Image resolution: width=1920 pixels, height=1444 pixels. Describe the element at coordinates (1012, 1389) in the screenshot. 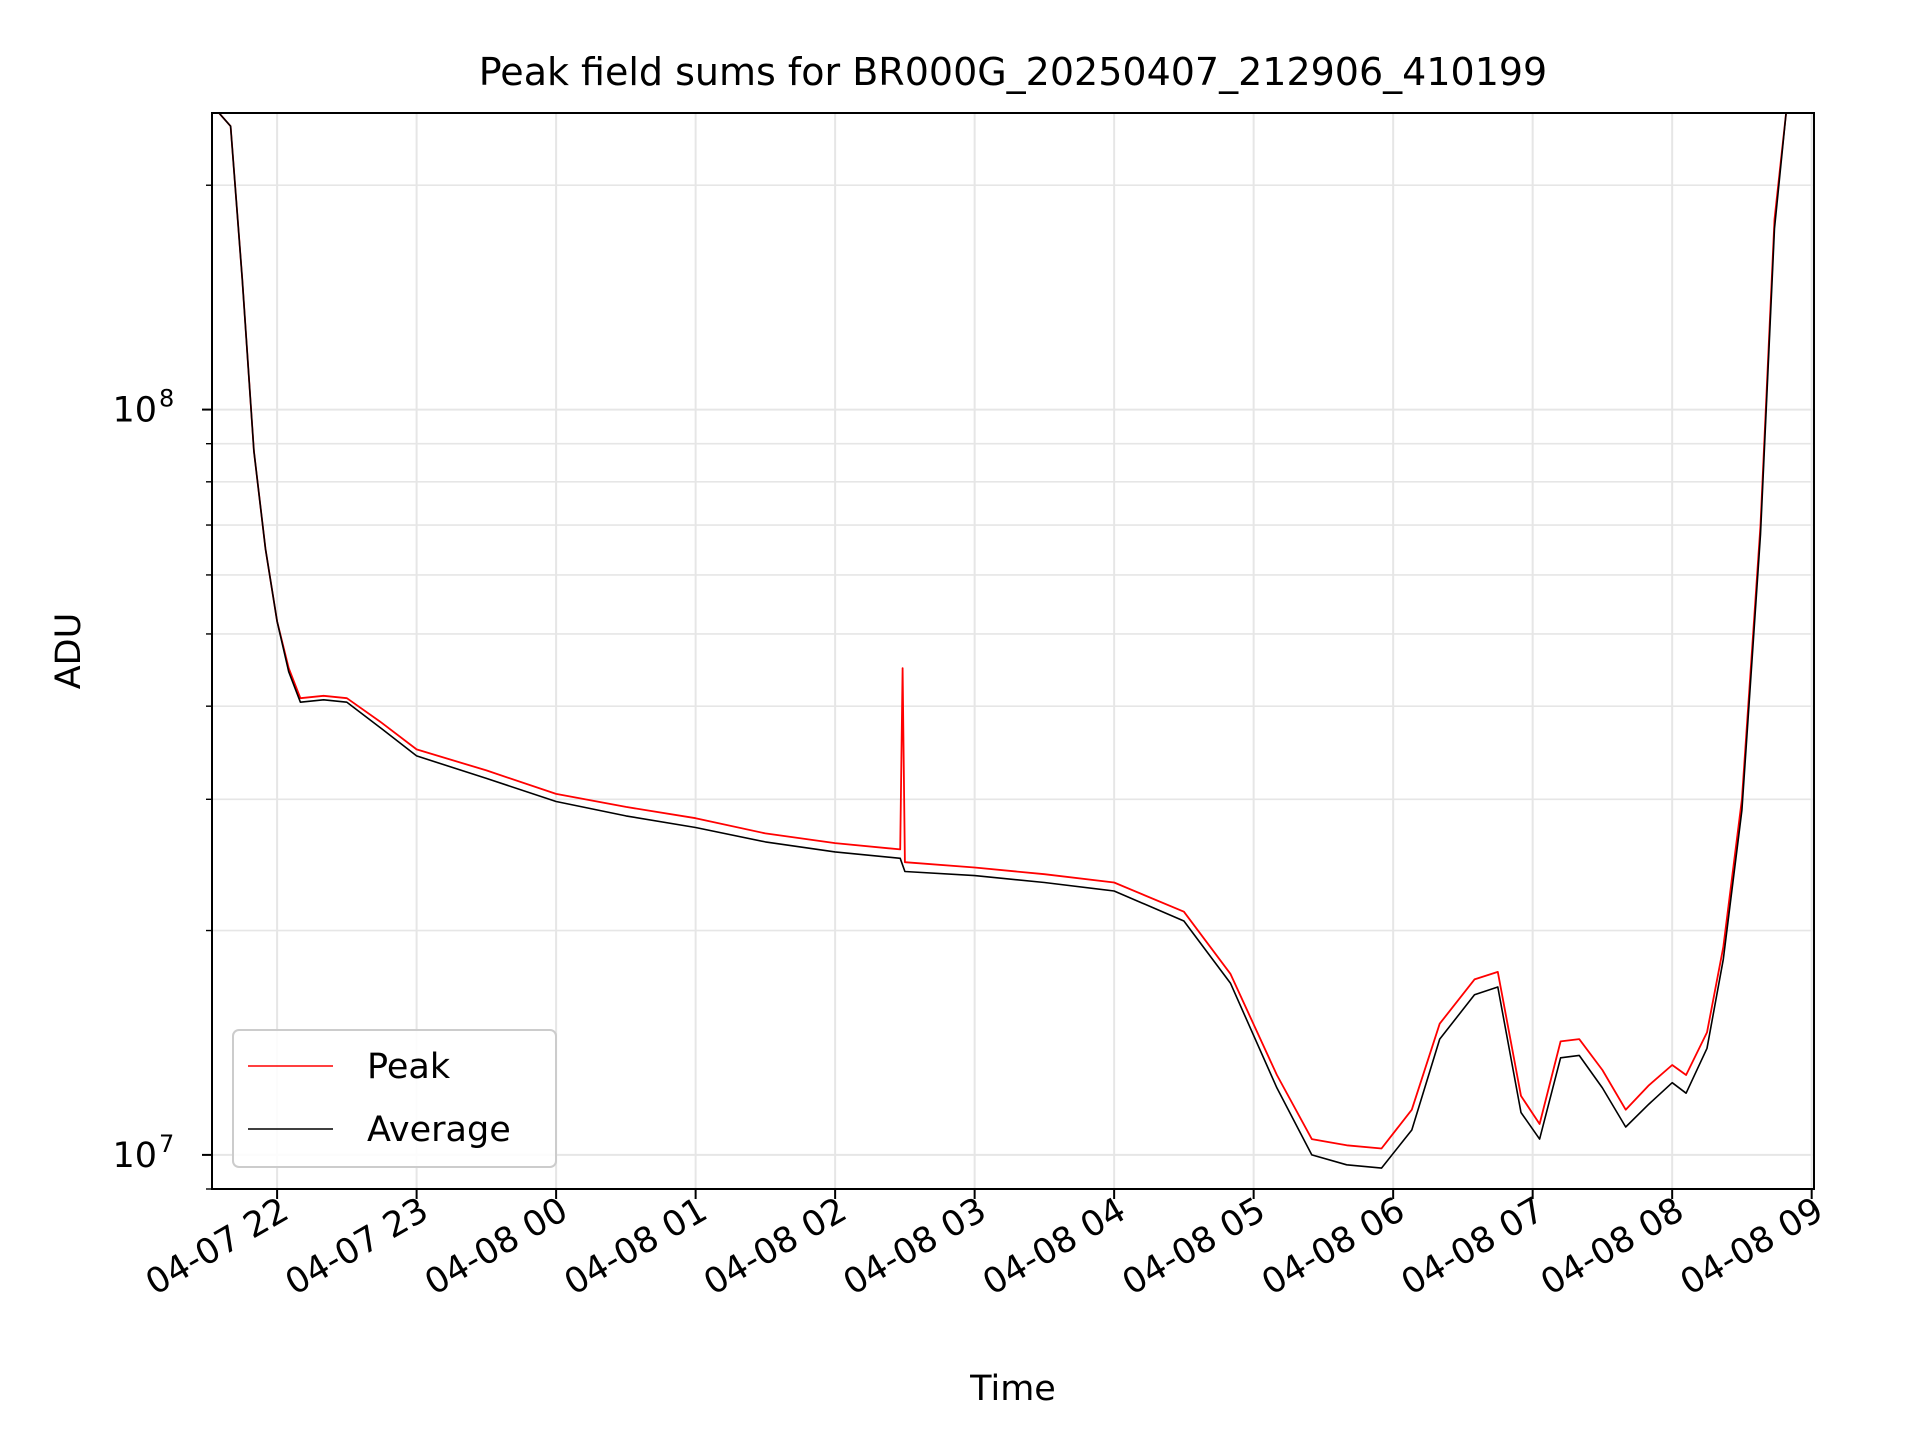

I see `x-axis-label: Time` at that location.